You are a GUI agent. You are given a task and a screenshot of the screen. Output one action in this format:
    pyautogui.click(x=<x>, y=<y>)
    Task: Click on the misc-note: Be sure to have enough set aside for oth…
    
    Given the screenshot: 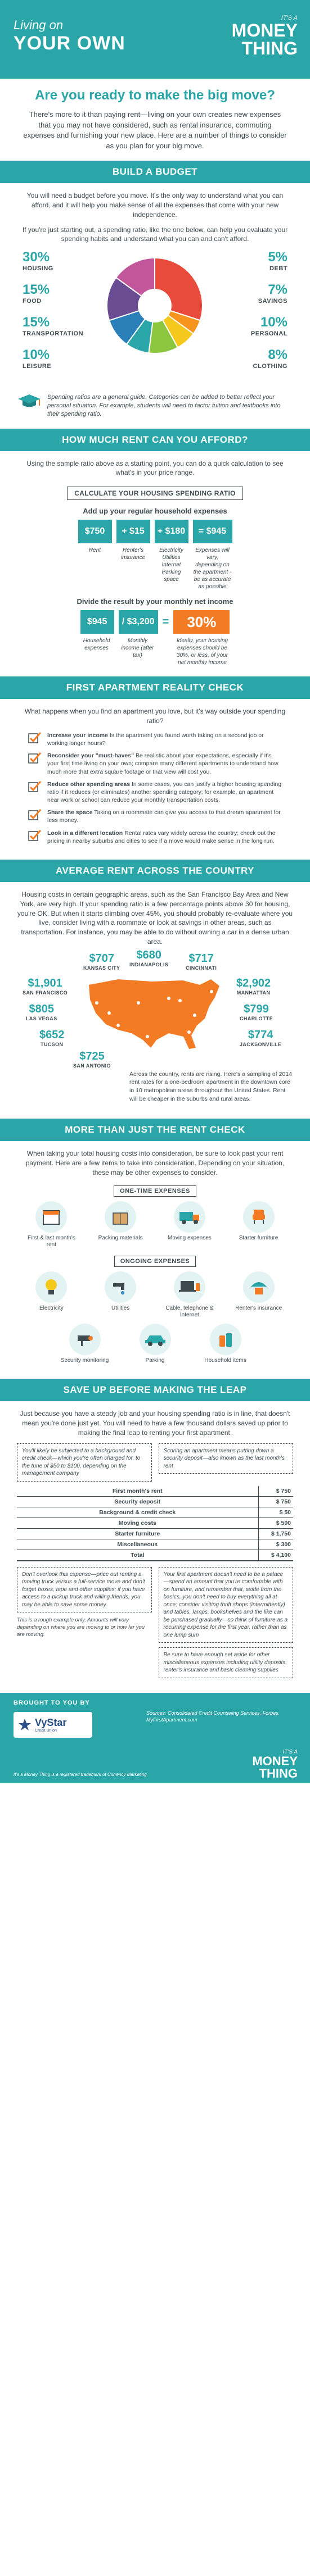 What is the action you would take?
    pyautogui.click(x=226, y=1663)
    